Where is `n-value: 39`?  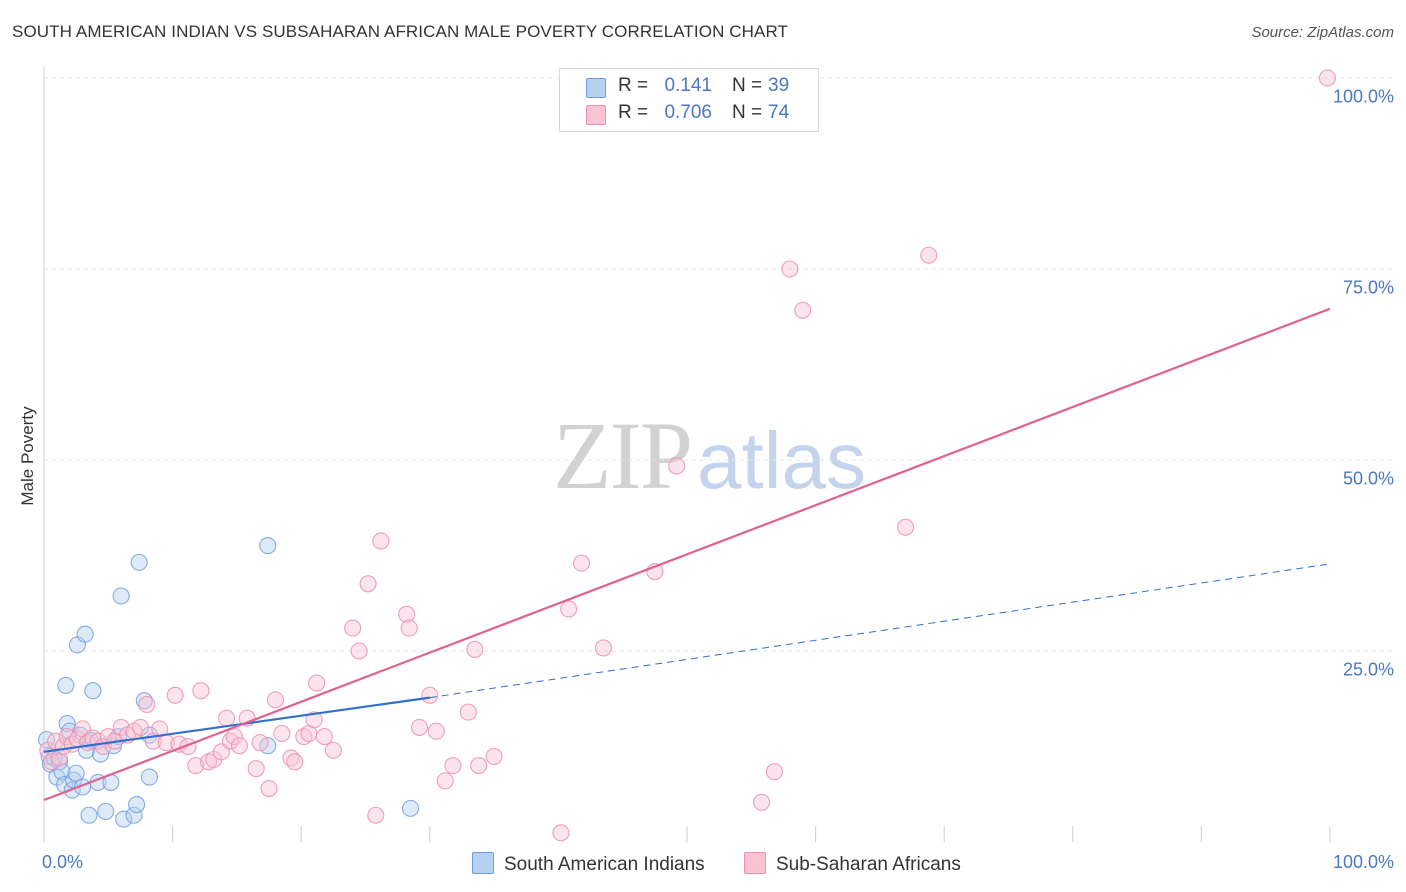 n-value: 39 is located at coordinates (779, 85).